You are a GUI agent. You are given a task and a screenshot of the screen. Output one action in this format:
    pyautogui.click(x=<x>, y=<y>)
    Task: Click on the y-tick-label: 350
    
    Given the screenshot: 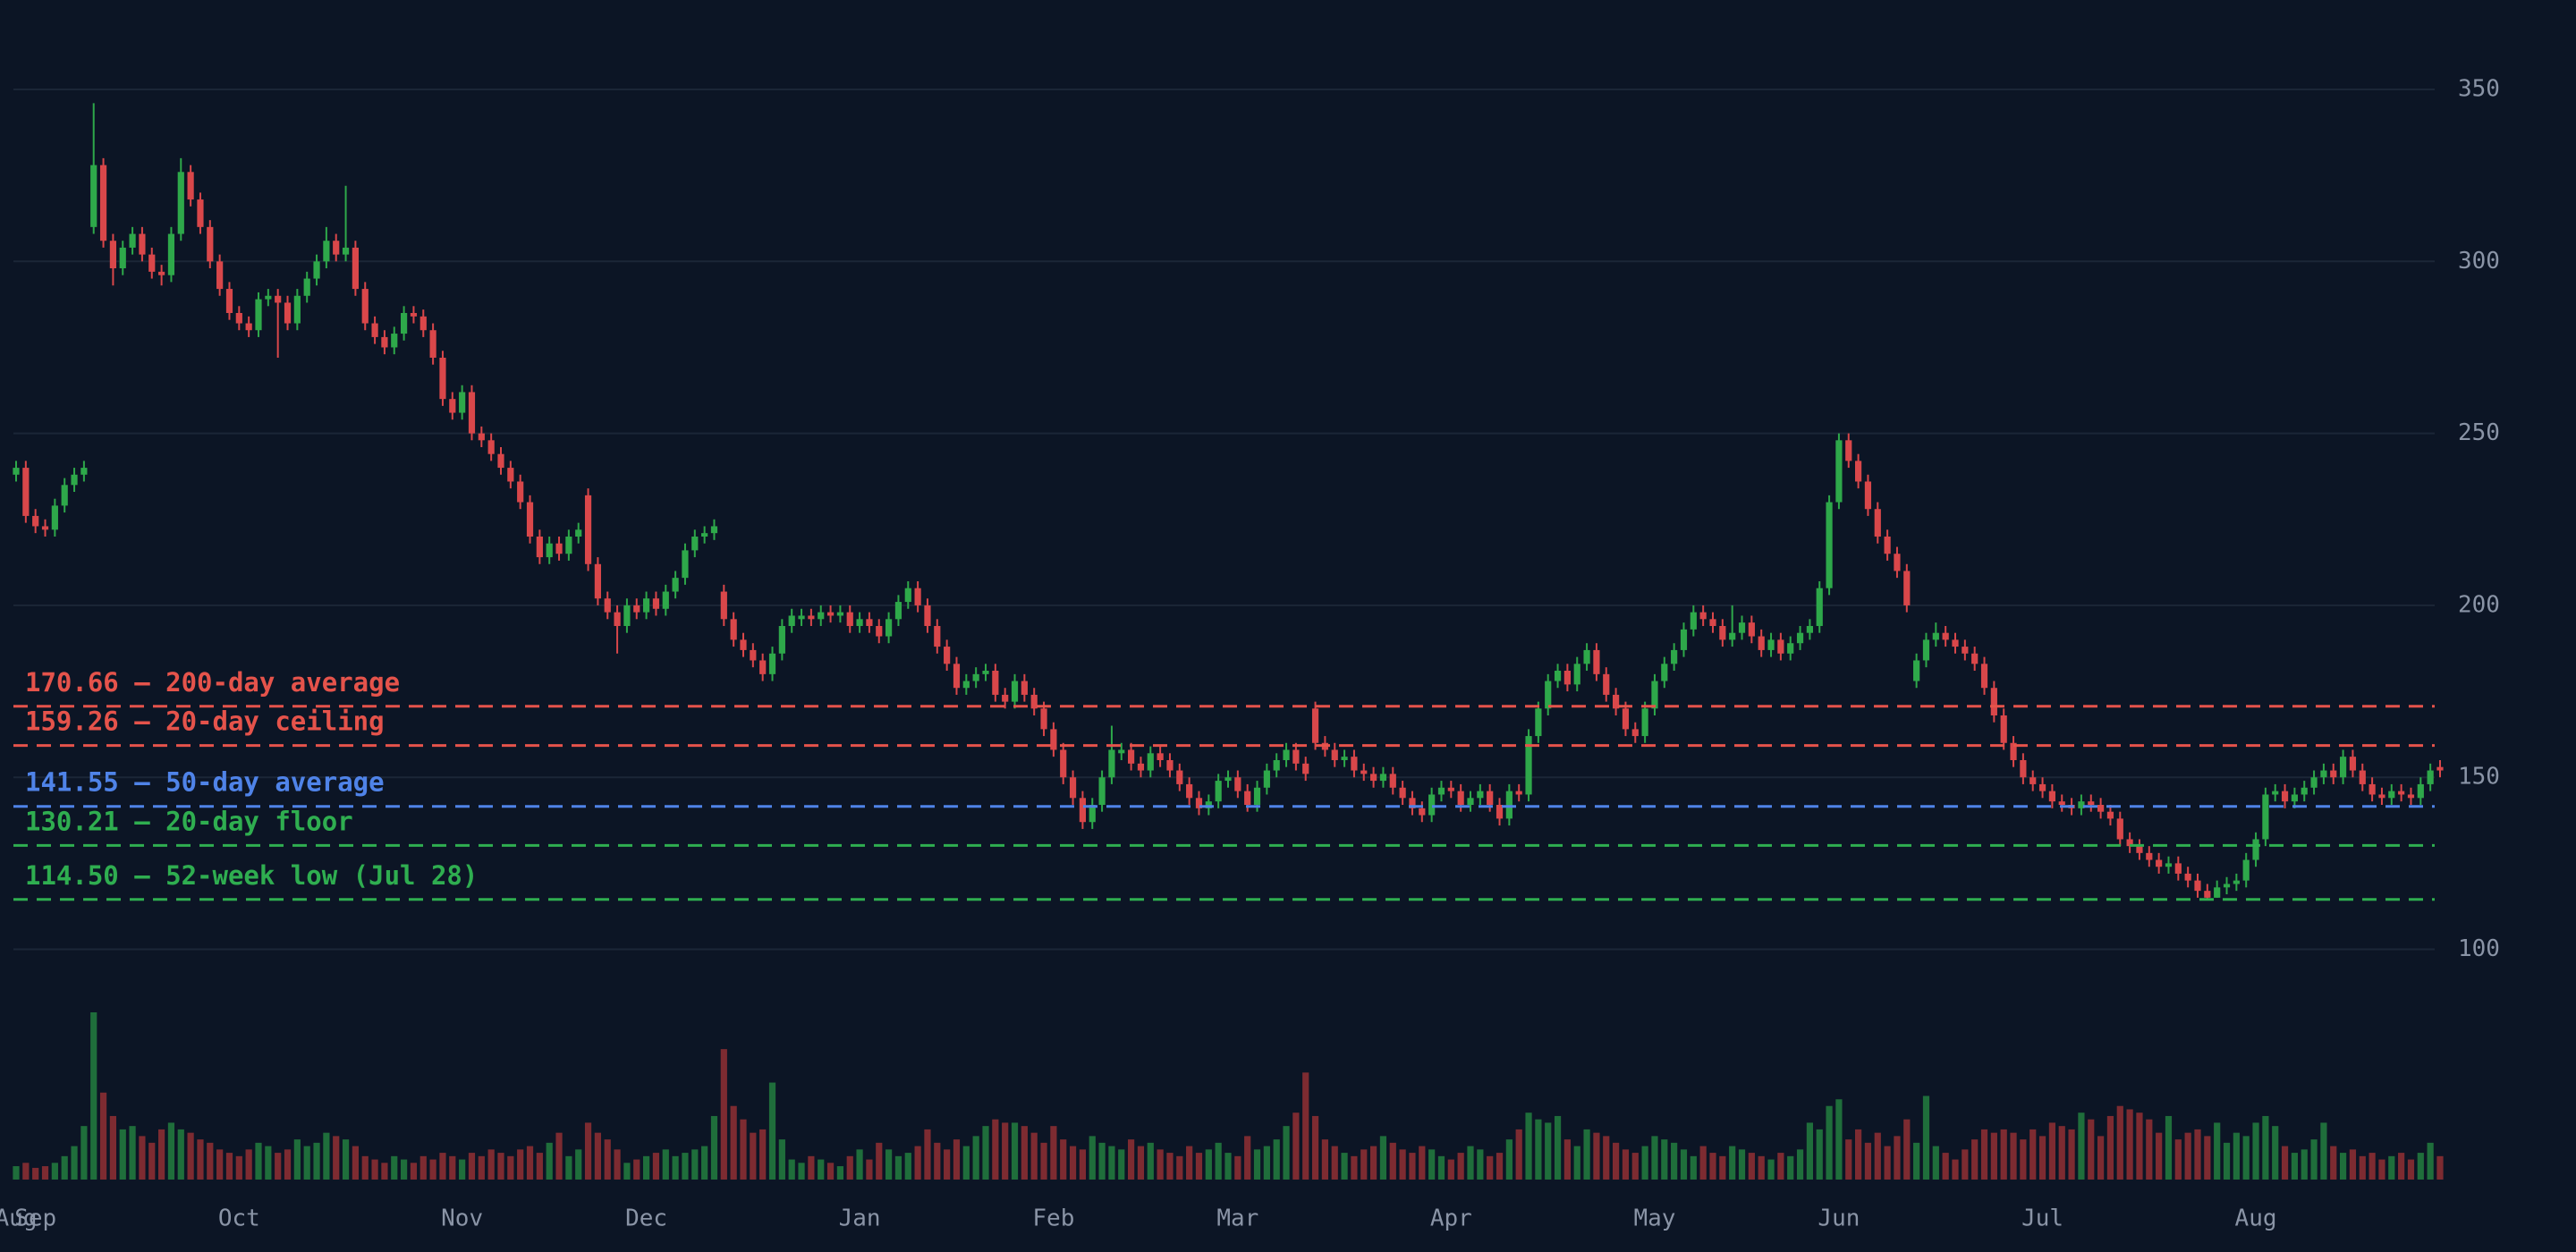 What is the action you would take?
    pyautogui.click(x=2479, y=89)
    